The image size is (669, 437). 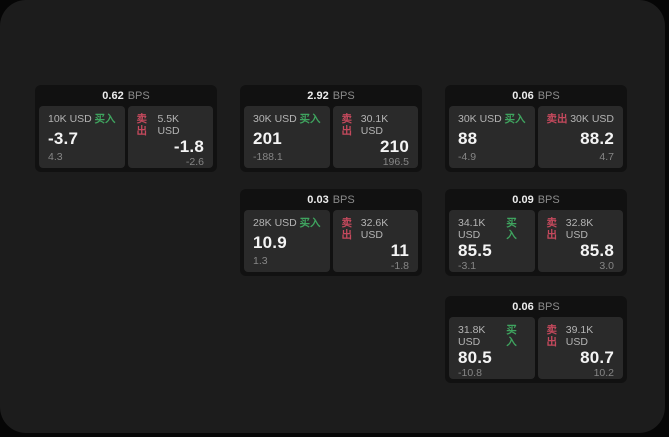 I want to click on quote-panels: 30K USD 买入 88 -4.9 卖出 30K USD 88.2 4.7, so click(x=536, y=137).